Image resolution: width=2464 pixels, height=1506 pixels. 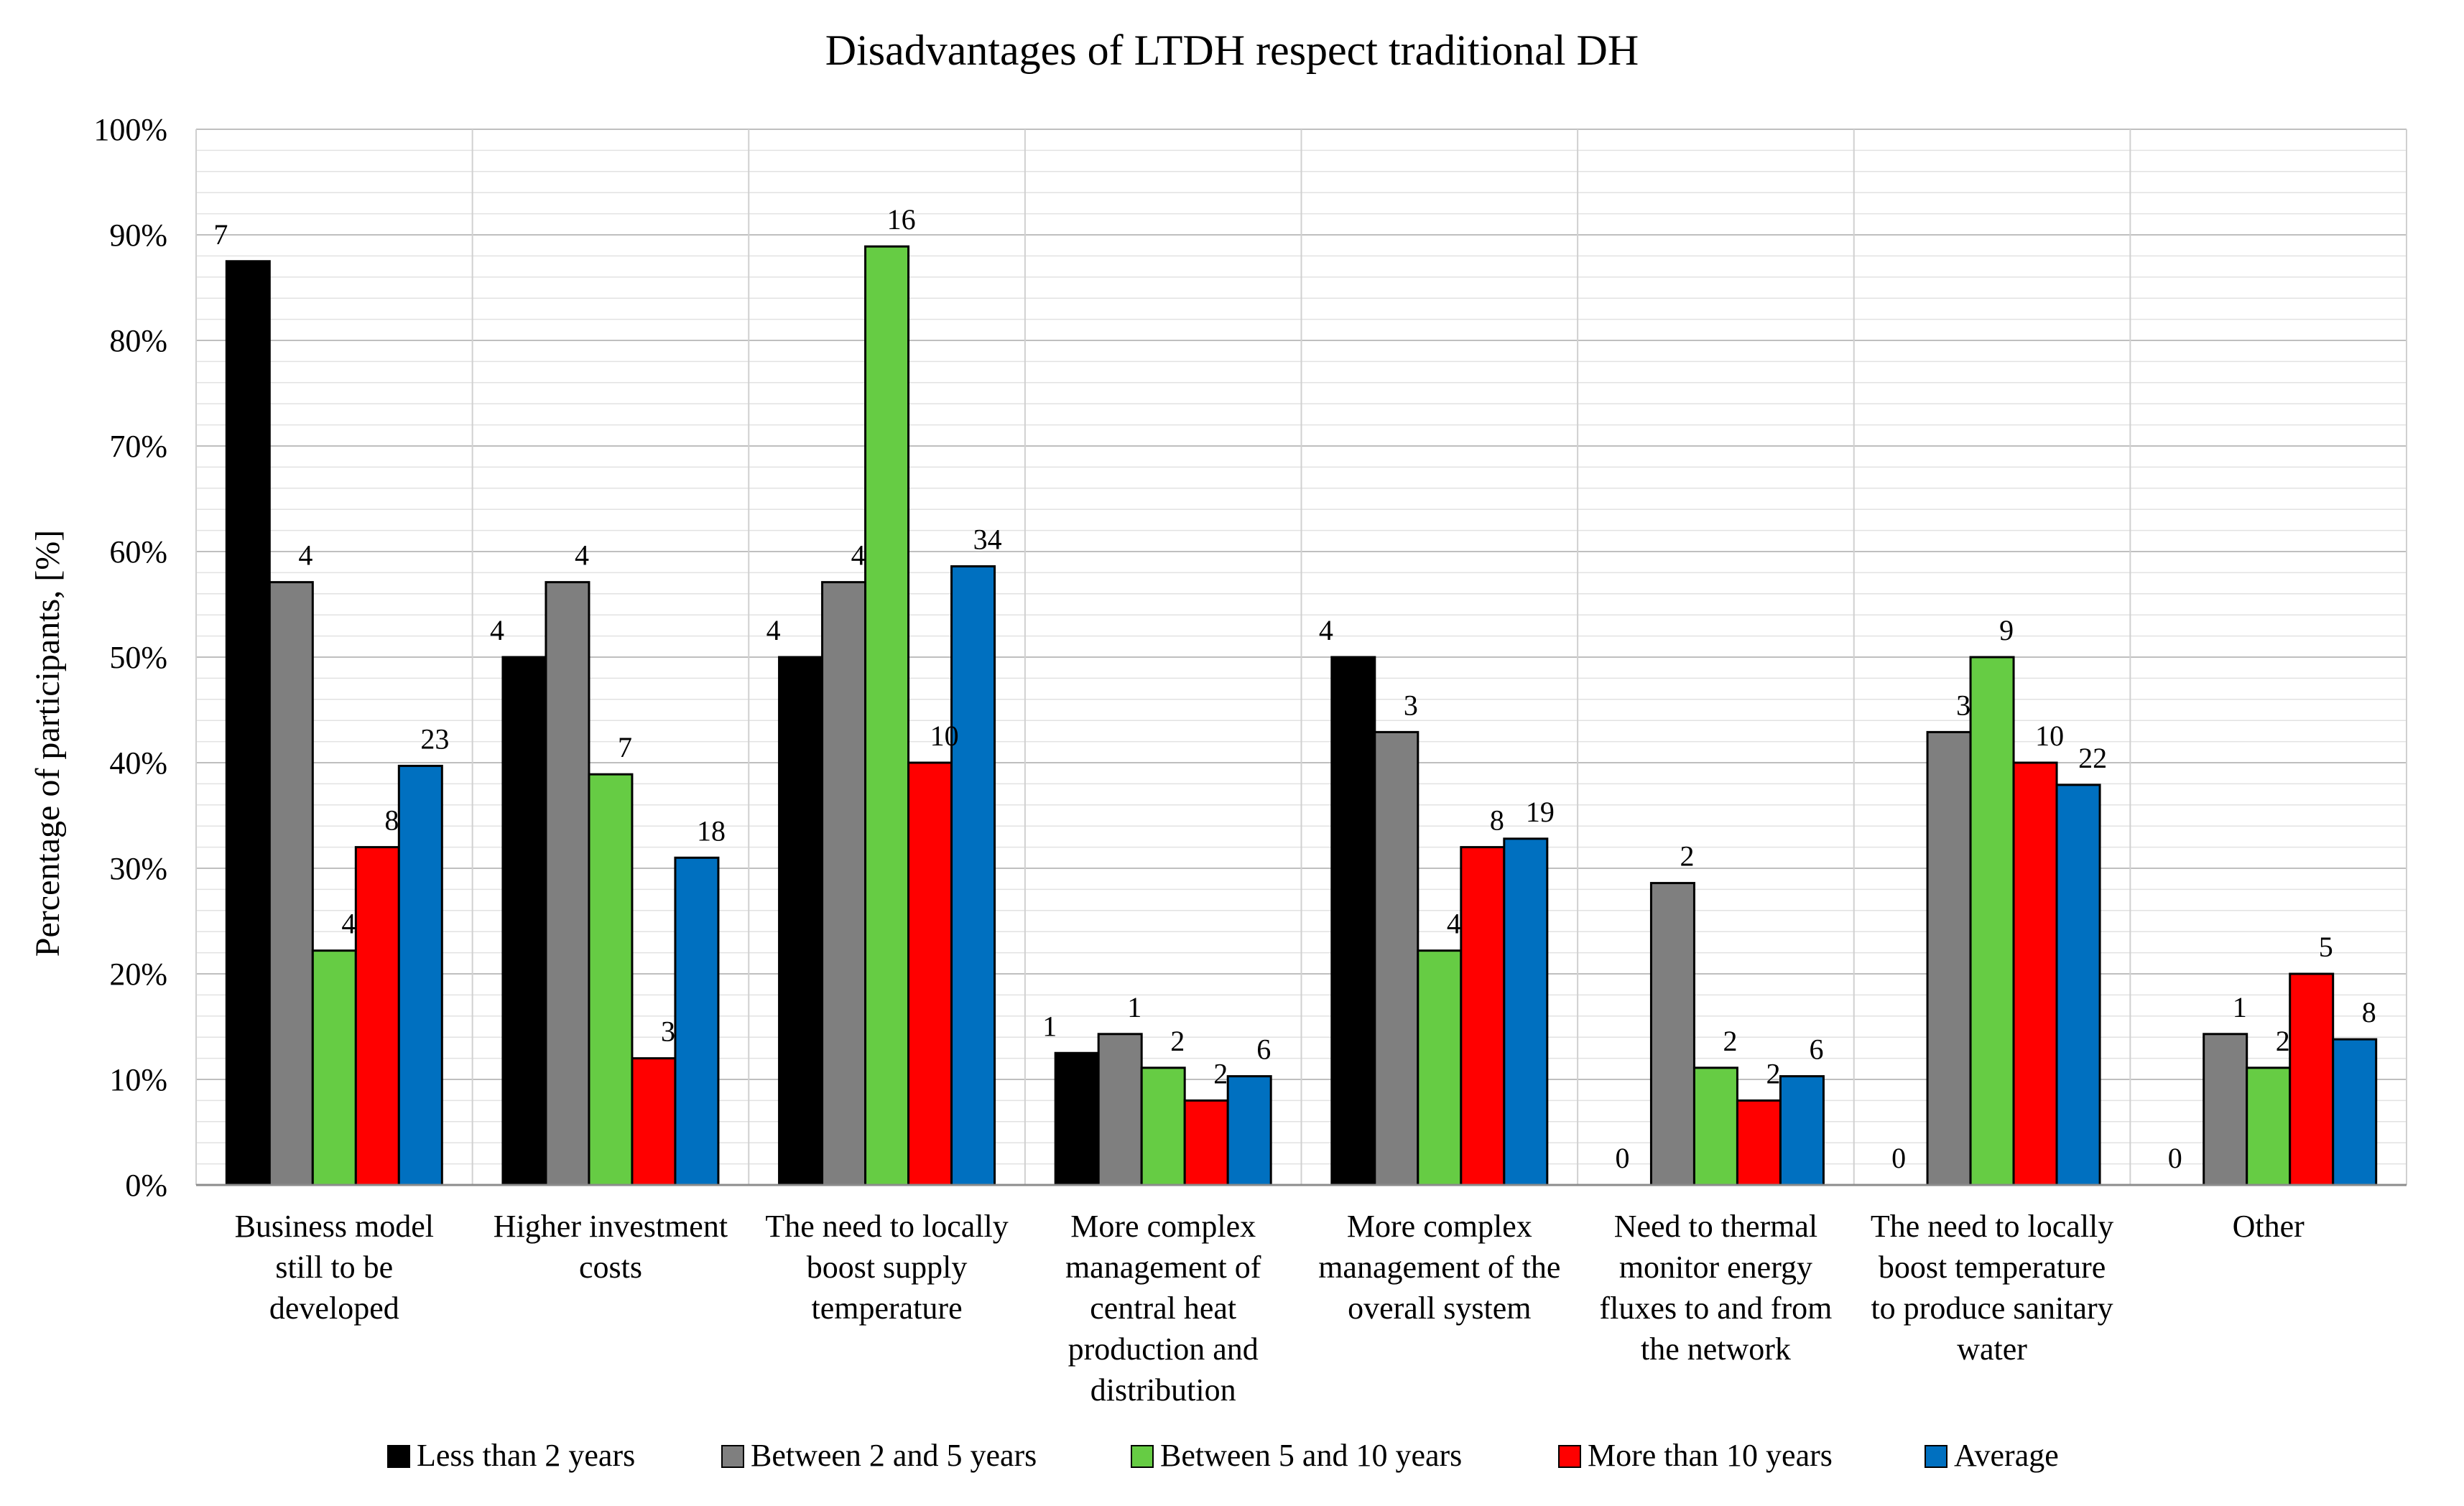 What do you see at coordinates (138, 552) in the screenshot?
I see `y-tick-label: 60%` at bounding box center [138, 552].